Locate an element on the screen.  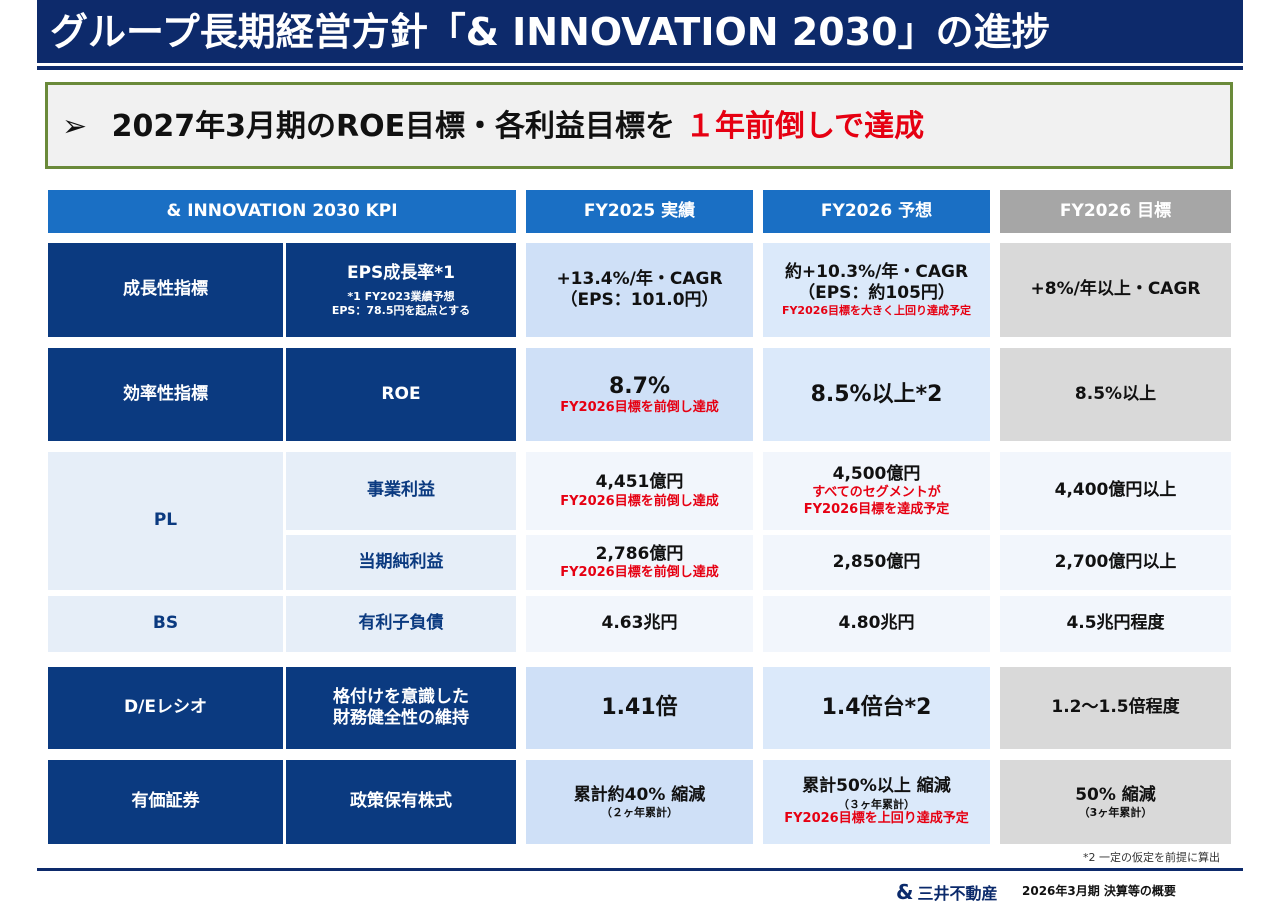
cell-eps-target: +8%/年以上・CAGR is located at coordinates (1115, 290).